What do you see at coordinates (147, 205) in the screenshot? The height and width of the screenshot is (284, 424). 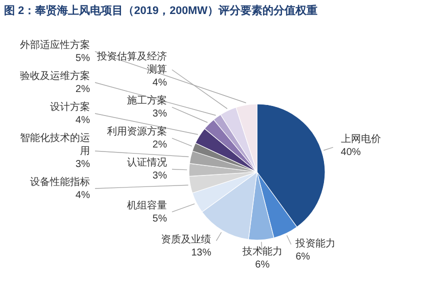 I see `slice-label: 机组容量` at bounding box center [147, 205].